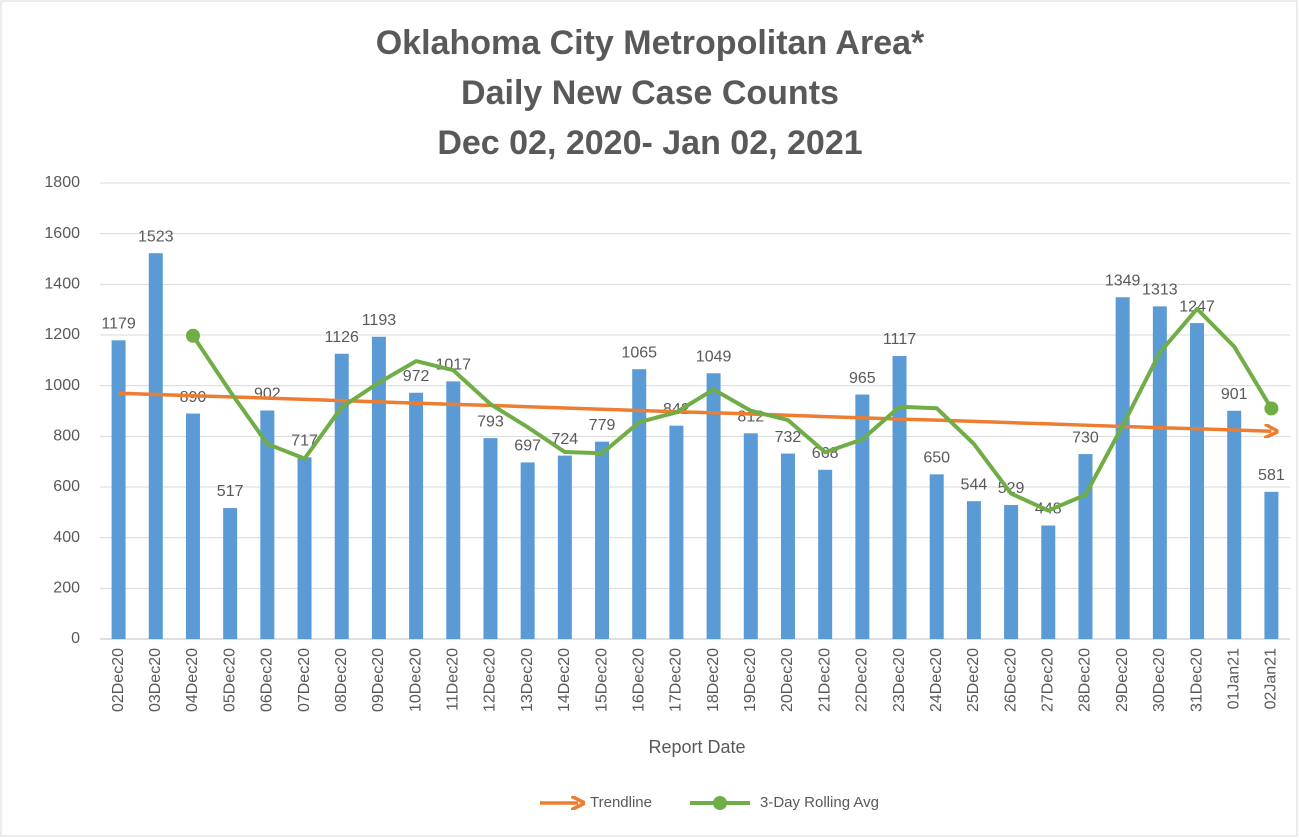 This screenshot has width=1299, height=838. Describe the element at coordinates (1010, 680) in the screenshot. I see `x-tick-label: 26Dec20` at that location.